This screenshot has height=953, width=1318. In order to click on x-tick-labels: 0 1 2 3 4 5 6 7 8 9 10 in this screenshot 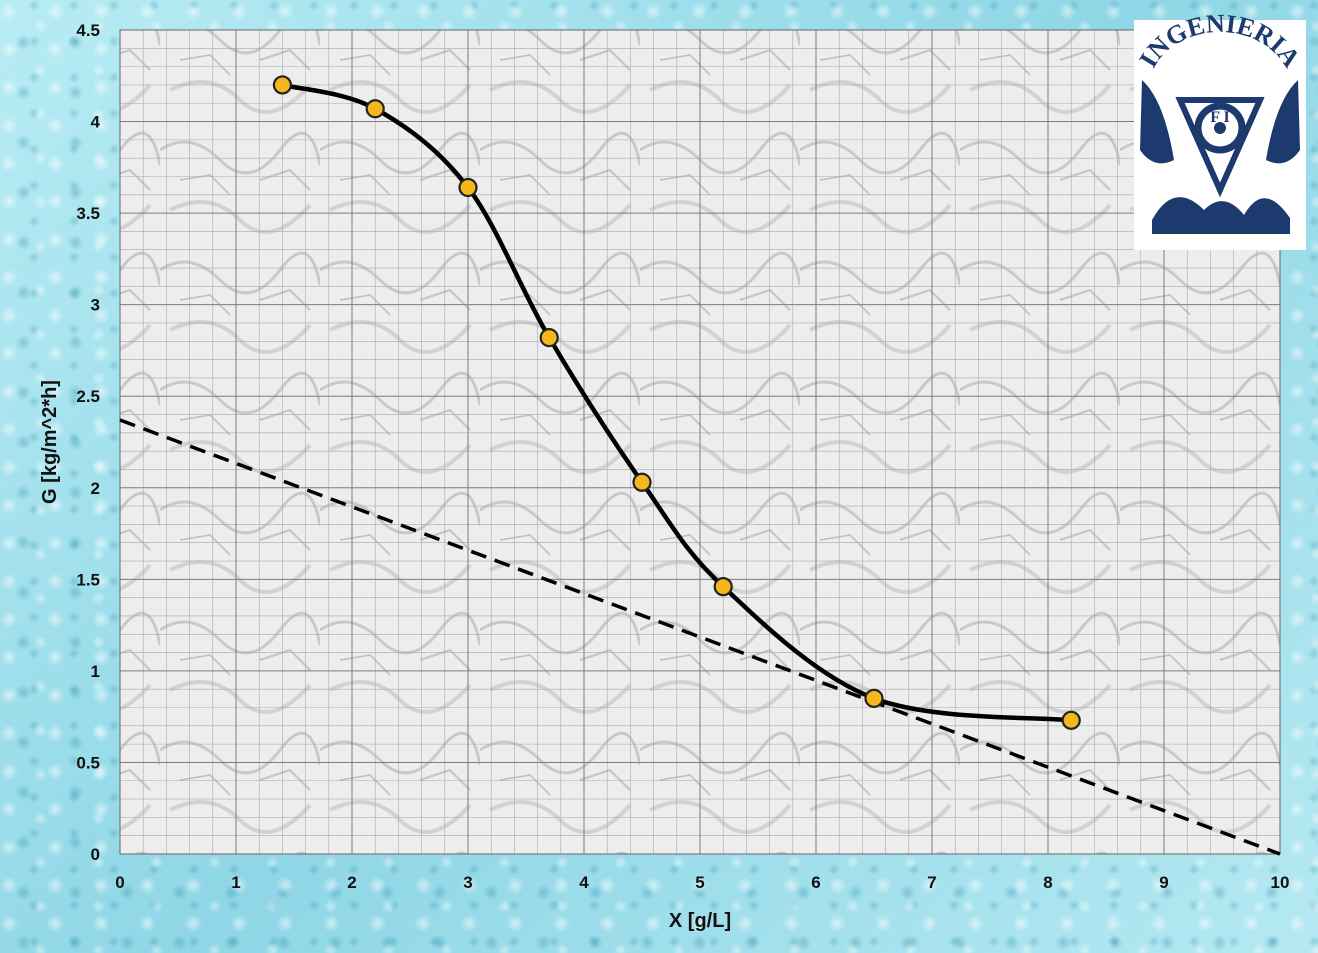, I will do `click(702, 882)`.